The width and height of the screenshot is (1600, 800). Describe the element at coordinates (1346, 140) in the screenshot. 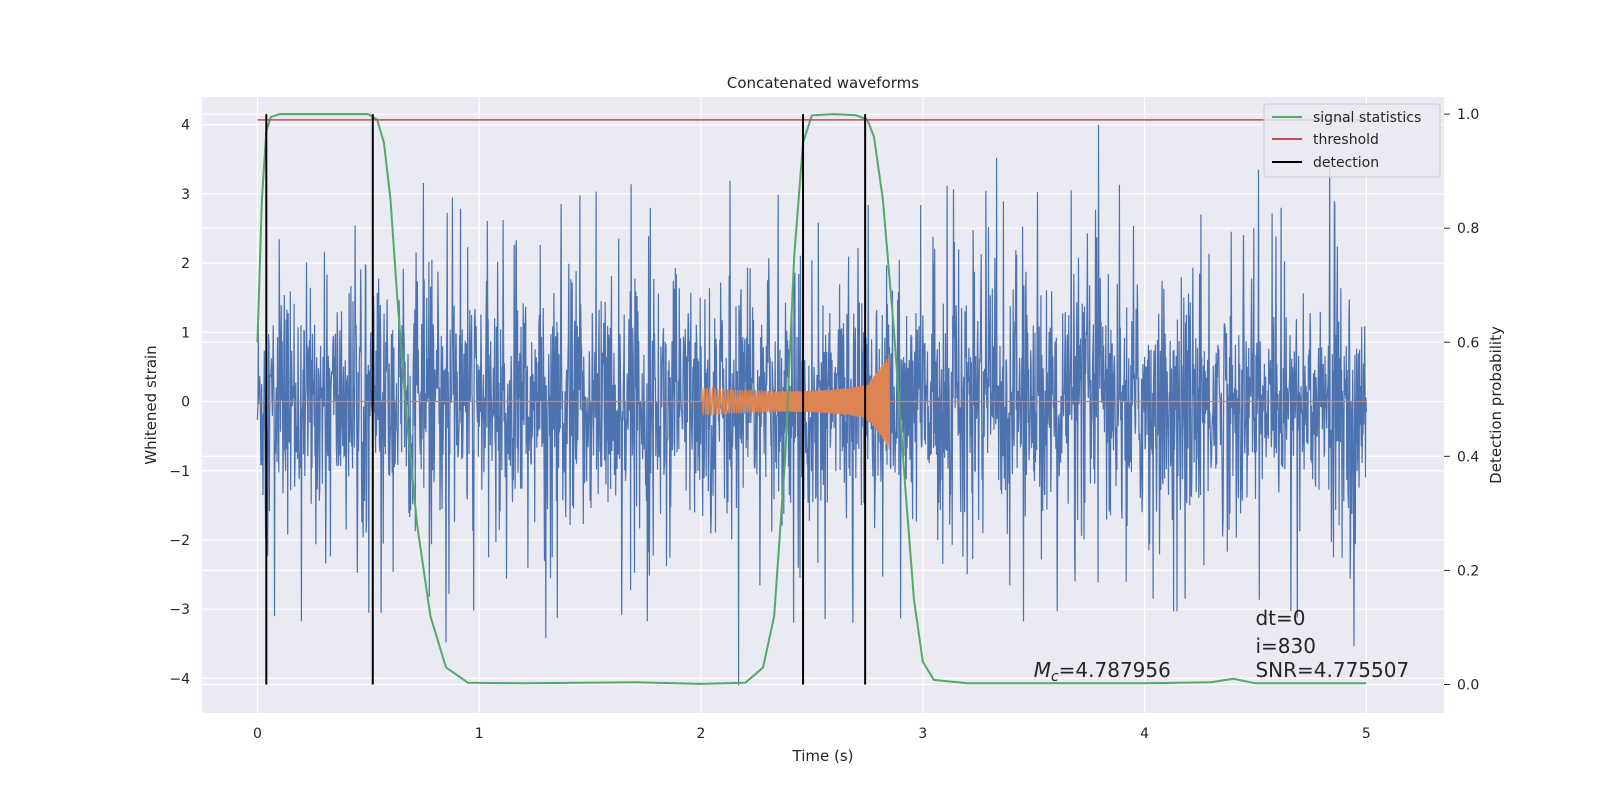

I see `legend-label-threshold: threshold` at that location.